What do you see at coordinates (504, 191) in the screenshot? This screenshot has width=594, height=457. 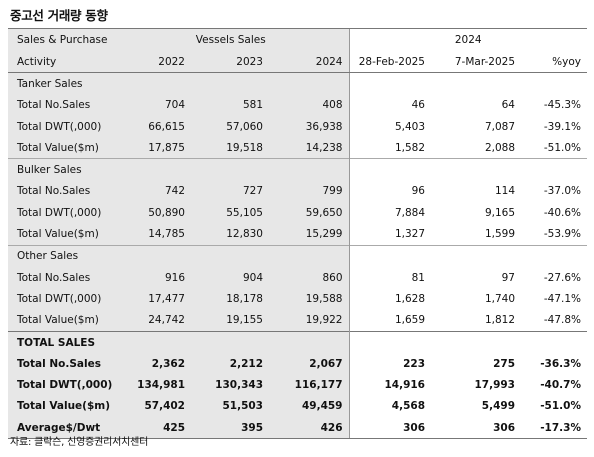 I see `table-cell: 114` at bounding box center [504, 191].